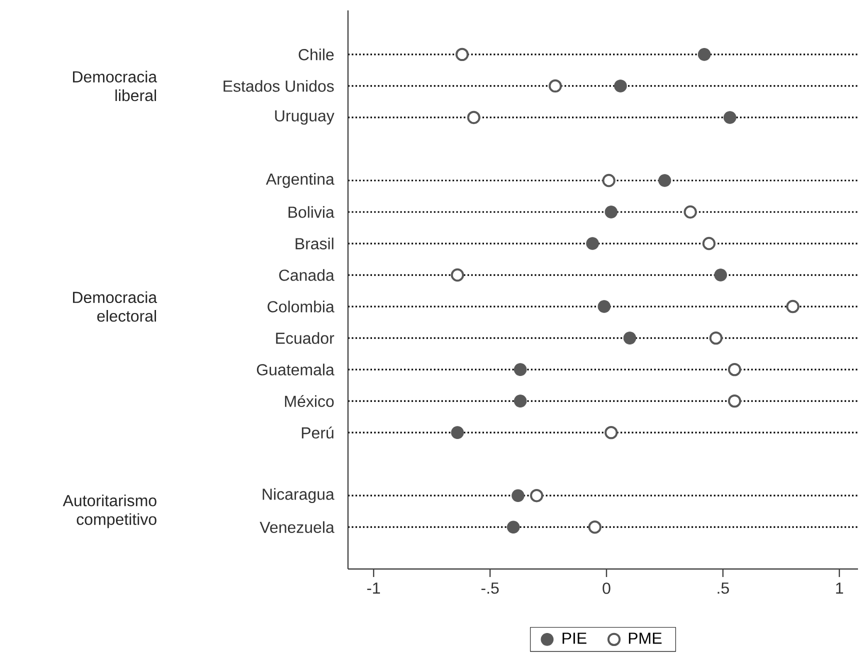 The height and width of the screenshot is (668, 859). Describe the element at coordinates (373, 588) in the screenshot. I see `x-tick-label: -1` at that location.